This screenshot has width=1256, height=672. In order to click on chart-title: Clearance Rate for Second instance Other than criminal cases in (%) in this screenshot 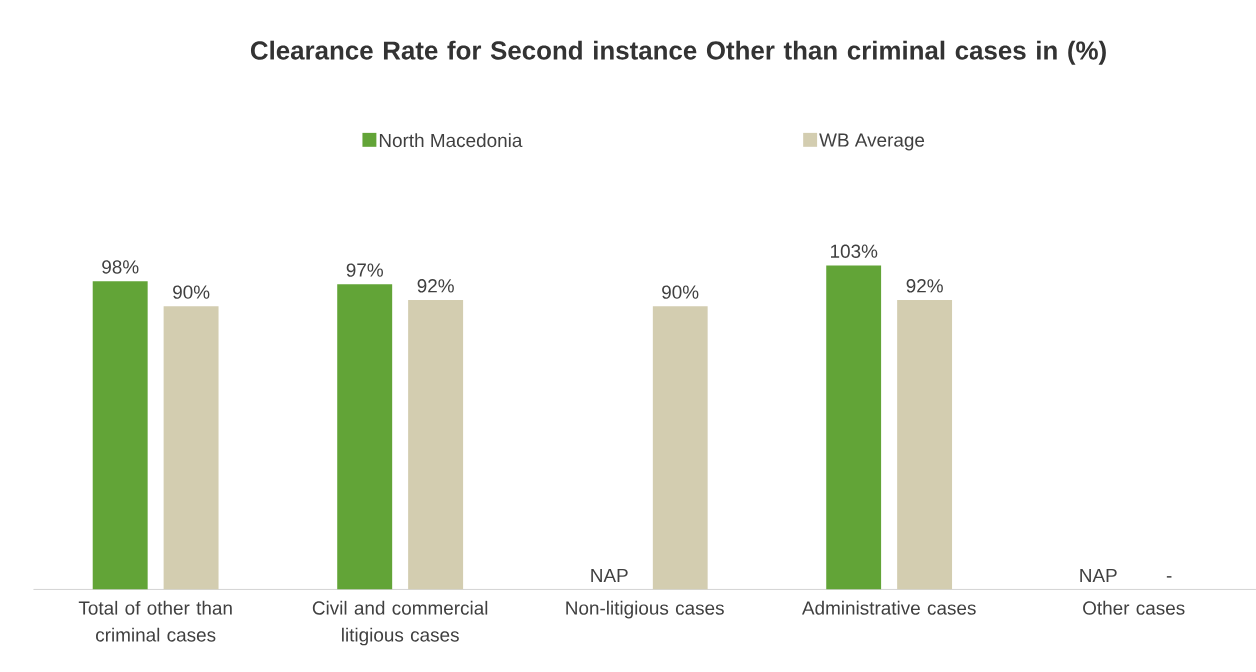, I will do `click(678, 52)`.